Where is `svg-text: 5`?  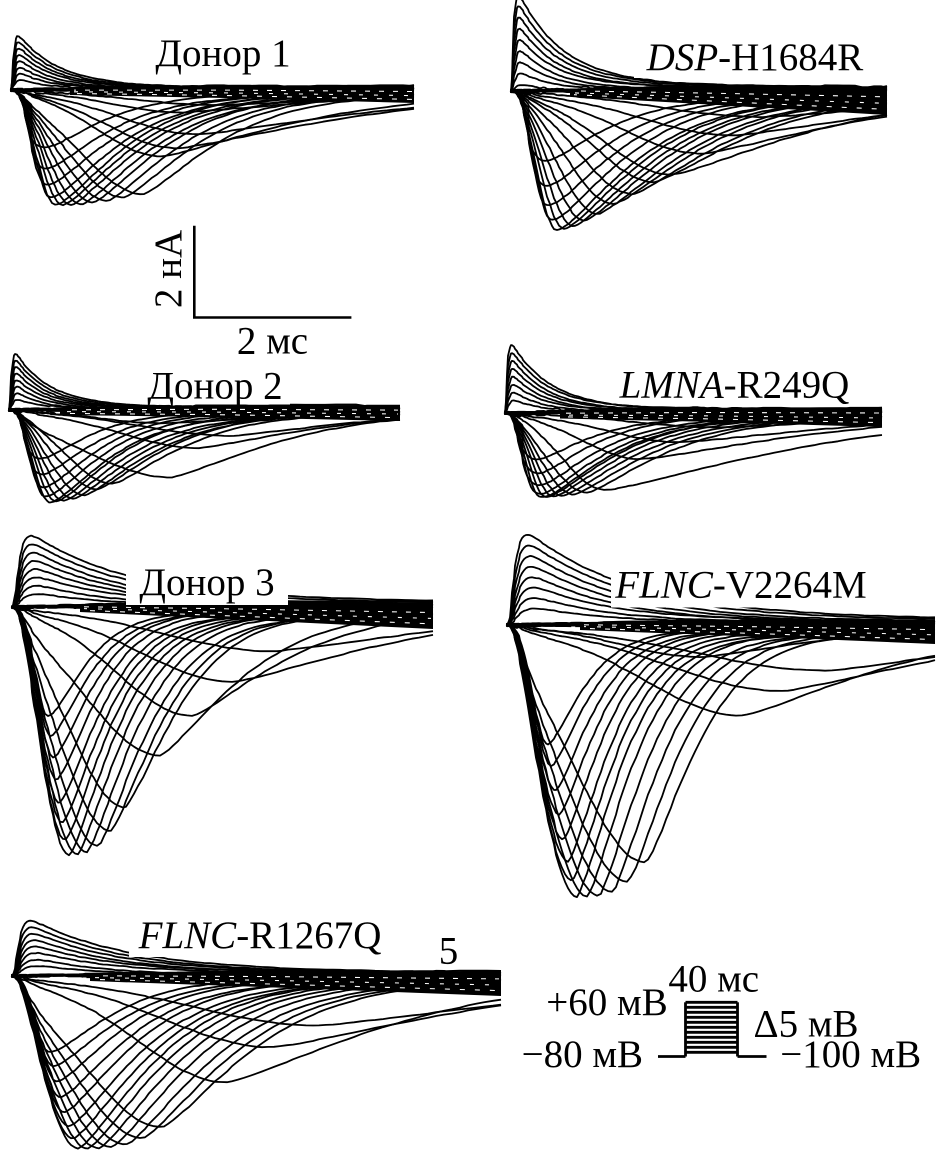
svg-text: 5 is located at coordinates (449, 950).